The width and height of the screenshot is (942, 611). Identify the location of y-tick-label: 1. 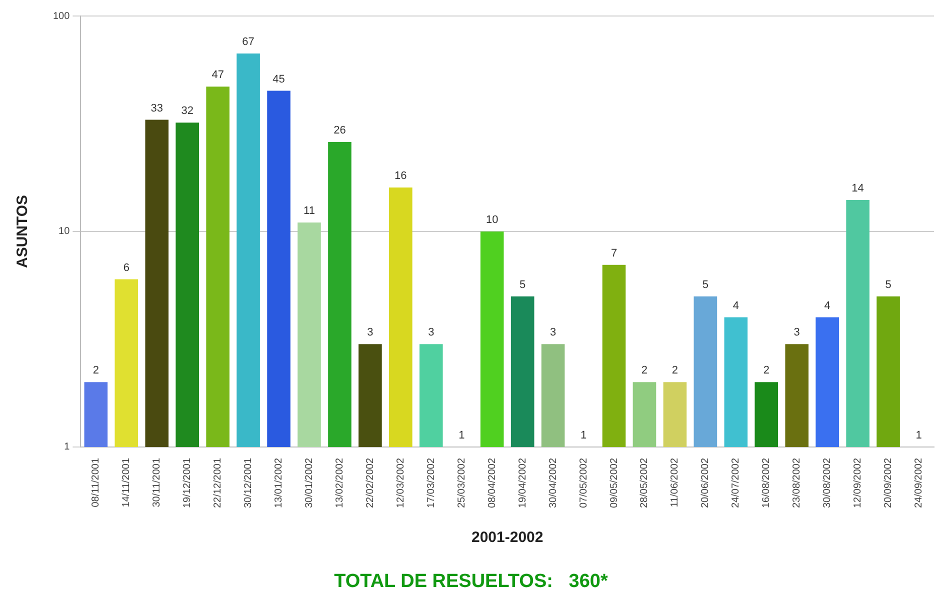
(67, 447).